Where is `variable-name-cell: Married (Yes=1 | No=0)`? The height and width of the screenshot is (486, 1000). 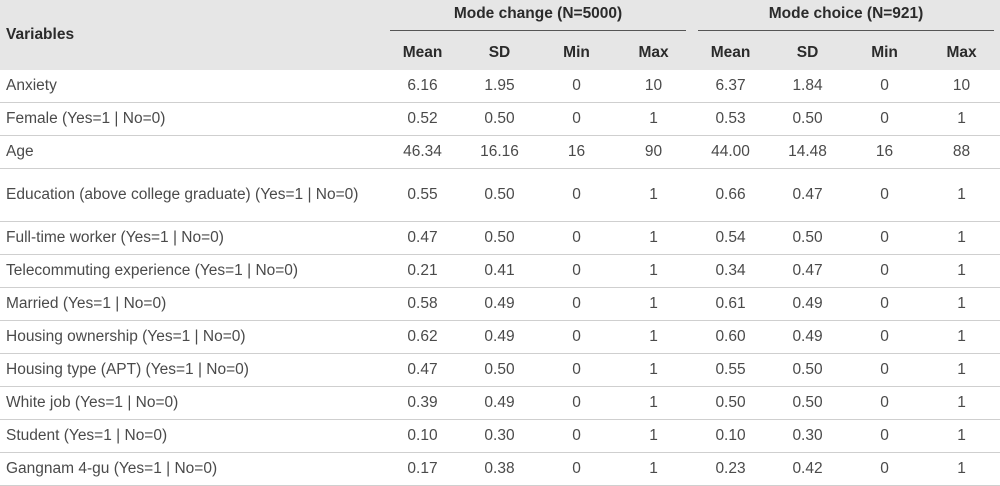
variable-name-cell: Married (Yes=1 | No=0) is located at coordinates (192, 304).